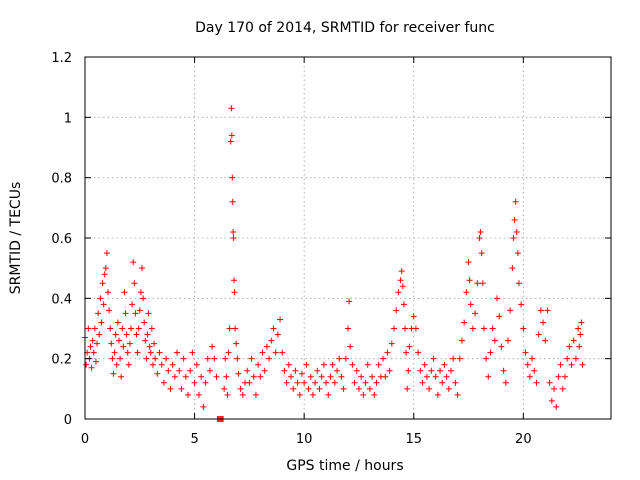 Image resolution: width=640 pixels, height=480 pixels. I want to click on x-tick-label: 0, so click(85, 439).